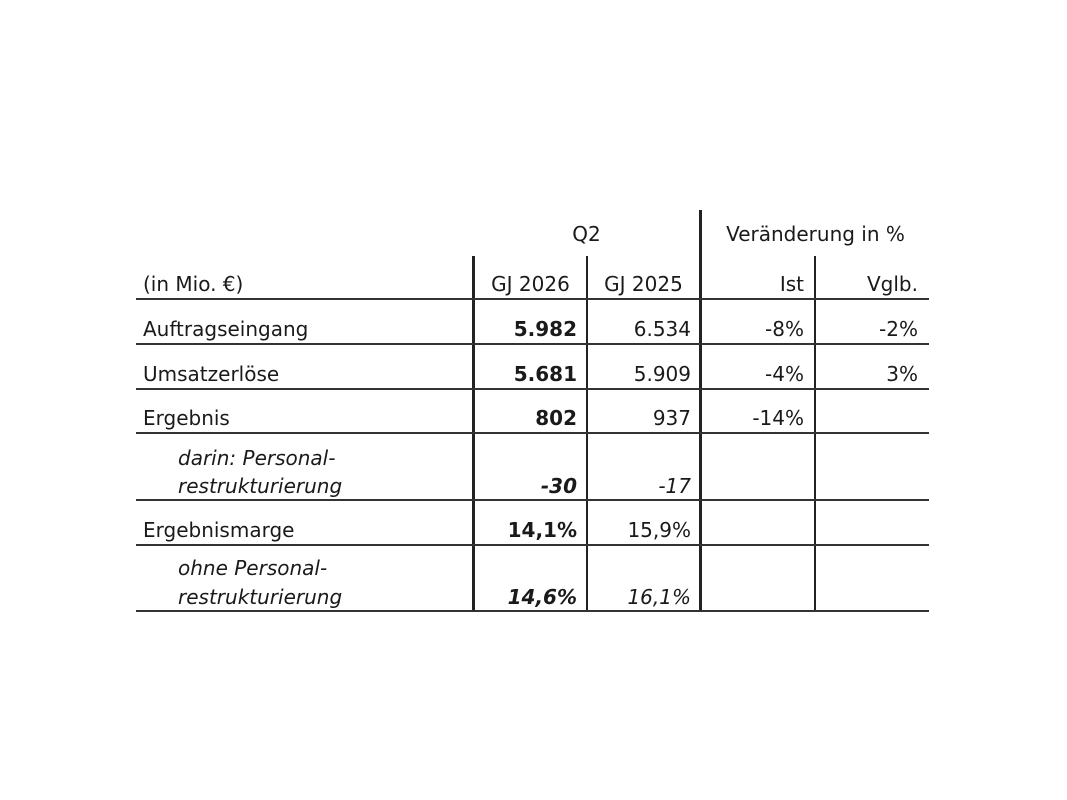 This screenshot has width=1067, height=800. What do you see at coordinates (542, 530) in the screenshot?
I see `value-current: 14,1%` at bounding box center [542, 530].